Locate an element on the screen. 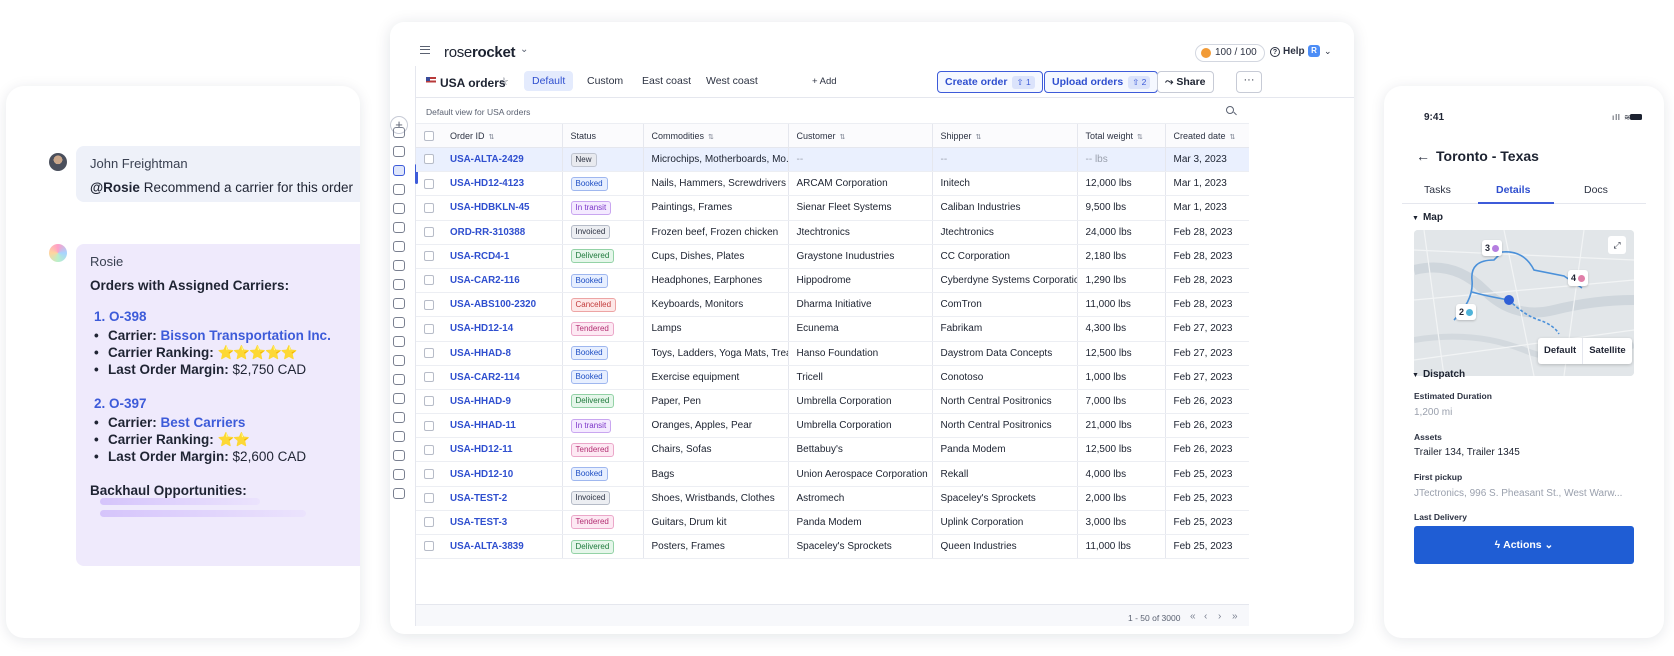 The width and height of the screenshot is (1674, 656). tab-east-coast: East coast is located at coordinates (667, 81).